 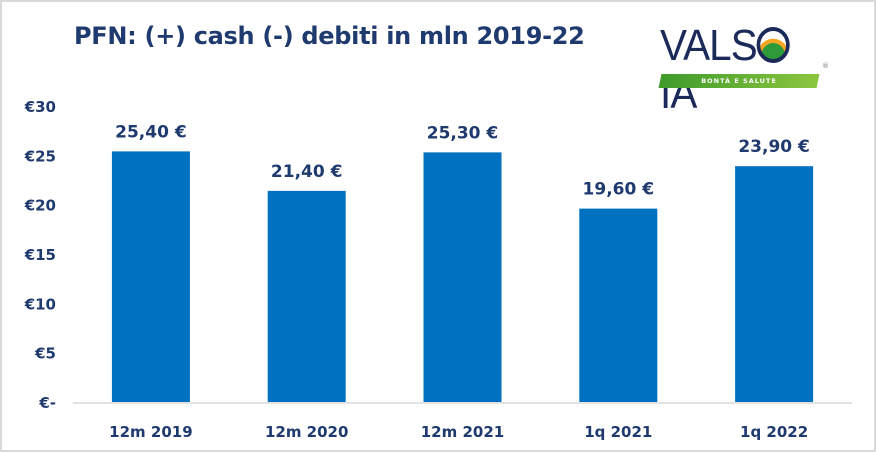 What do you see at coordinates (825, 66) in the screenshot?
I see `registered-mark: ®` at bounding box center [825, 66].